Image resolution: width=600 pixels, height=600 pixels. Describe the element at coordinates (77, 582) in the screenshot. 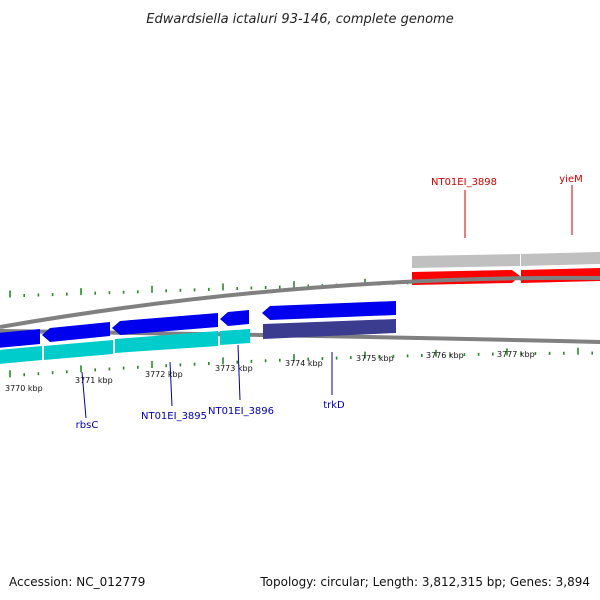

I see `accession-text: Accession: NC_012779` at that location.